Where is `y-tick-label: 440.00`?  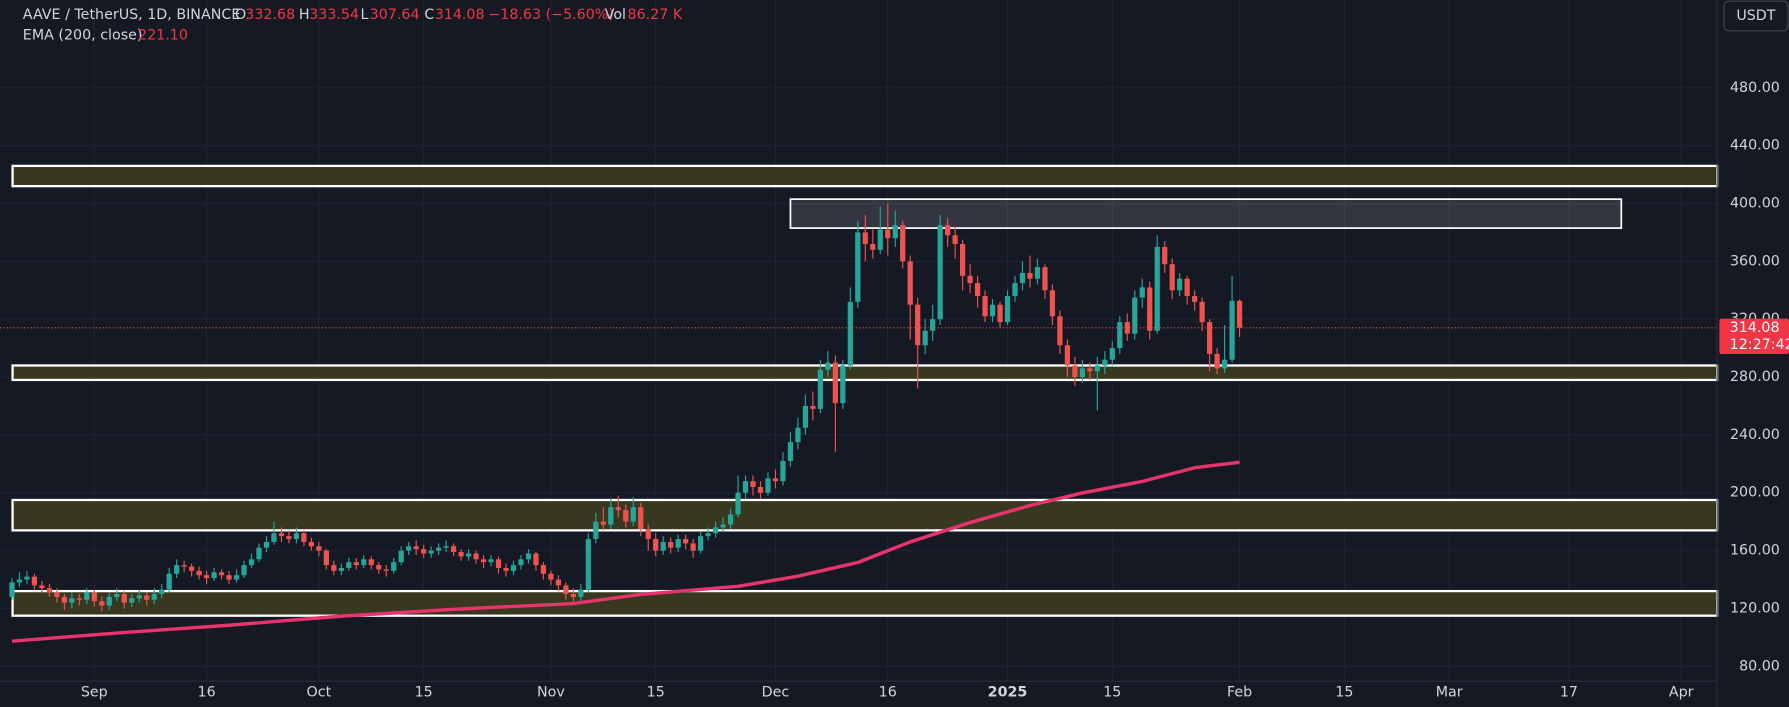
y-tick-label: 440.00 is located at coordinates (1755, 146).